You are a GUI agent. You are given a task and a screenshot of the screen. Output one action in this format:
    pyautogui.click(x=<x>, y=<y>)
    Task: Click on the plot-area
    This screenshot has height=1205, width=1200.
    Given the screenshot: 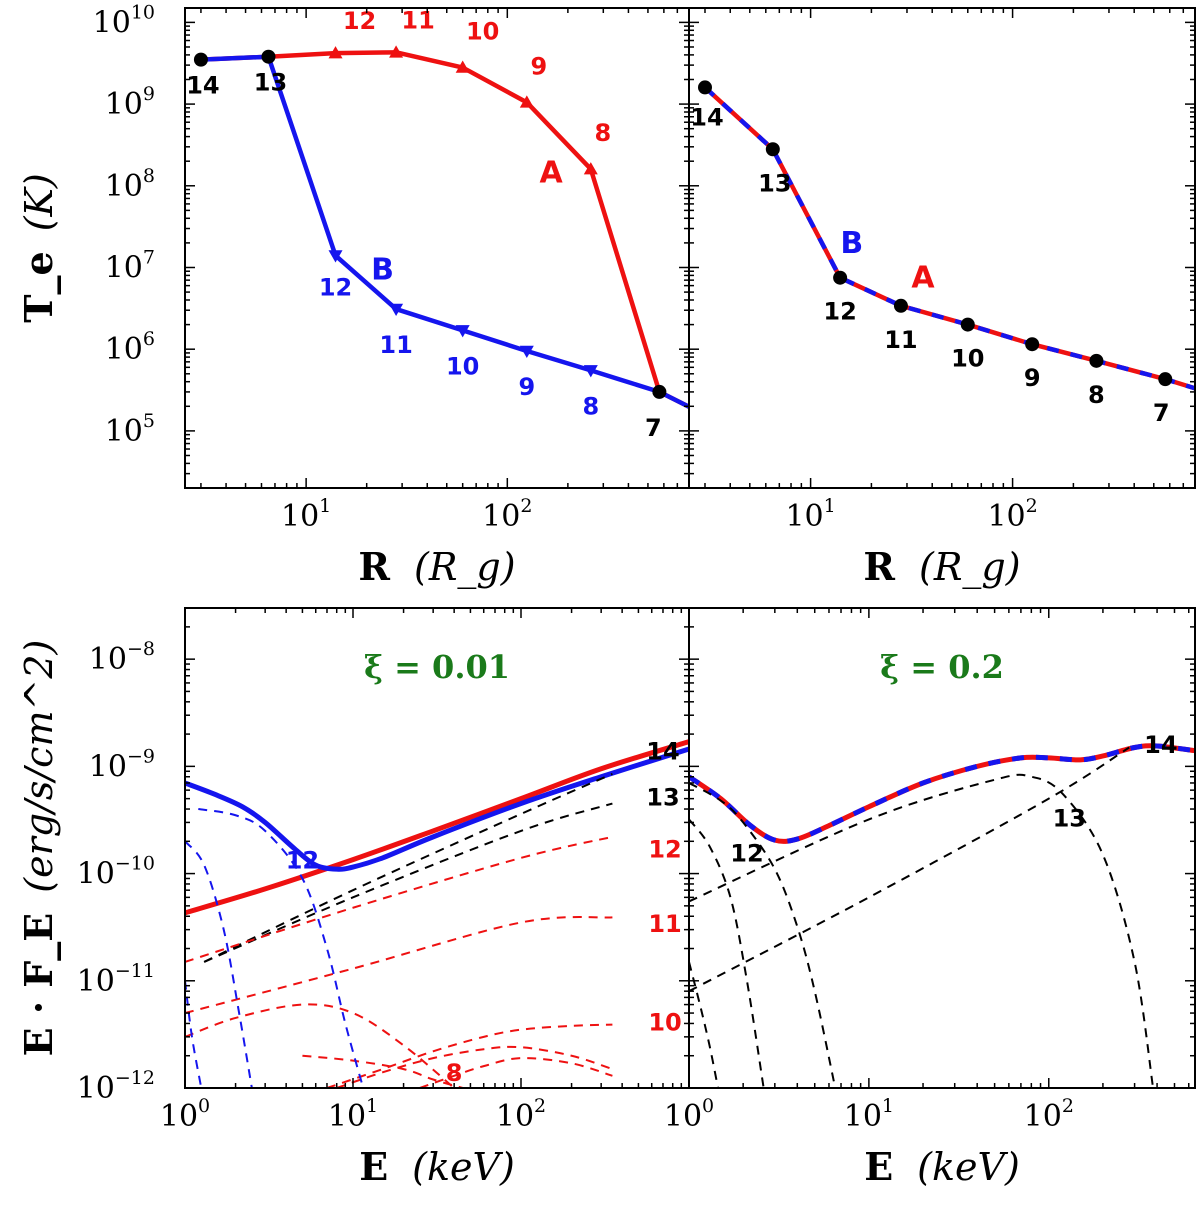 What is the action you would take?
    pyautogui.click(x=441, y=227)
    